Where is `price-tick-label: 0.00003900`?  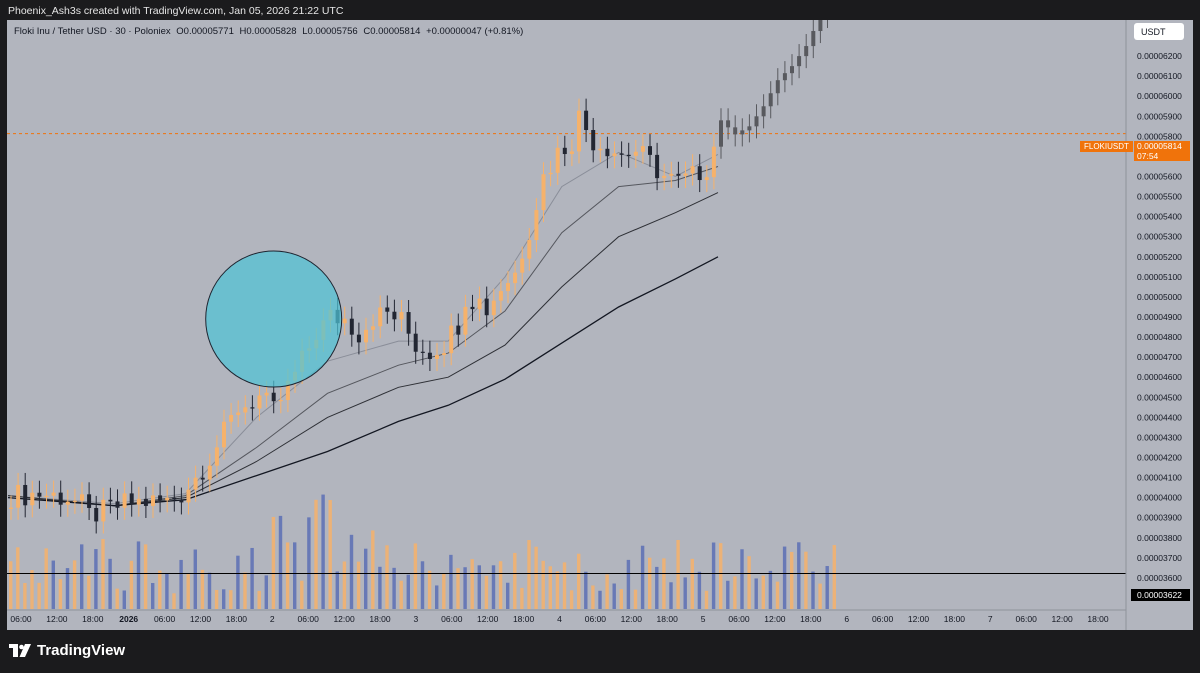 price-tick-label: 0.00003900 is located at coordinates (1159, 518).